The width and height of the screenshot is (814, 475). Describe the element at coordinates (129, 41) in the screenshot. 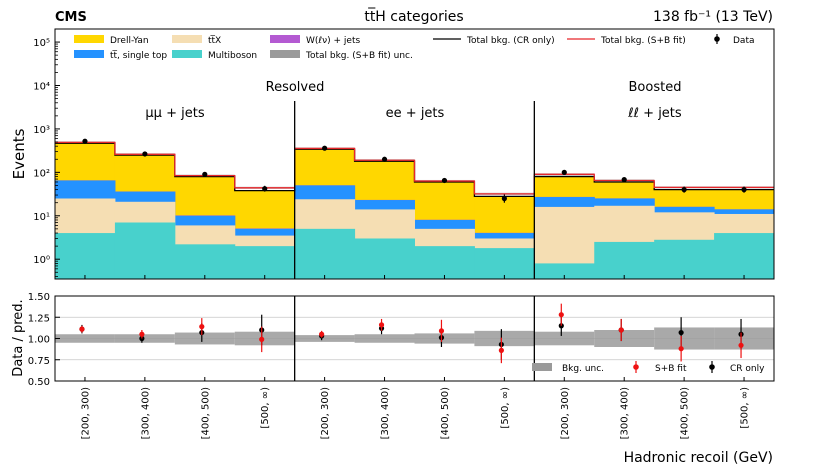

I see `legend-dy-label: Drell-Yan` at that location.